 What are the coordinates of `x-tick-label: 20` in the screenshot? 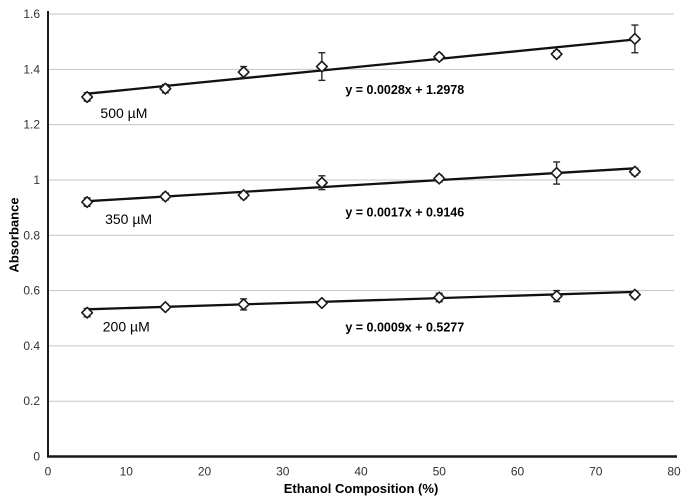 It's located at (205, 472).